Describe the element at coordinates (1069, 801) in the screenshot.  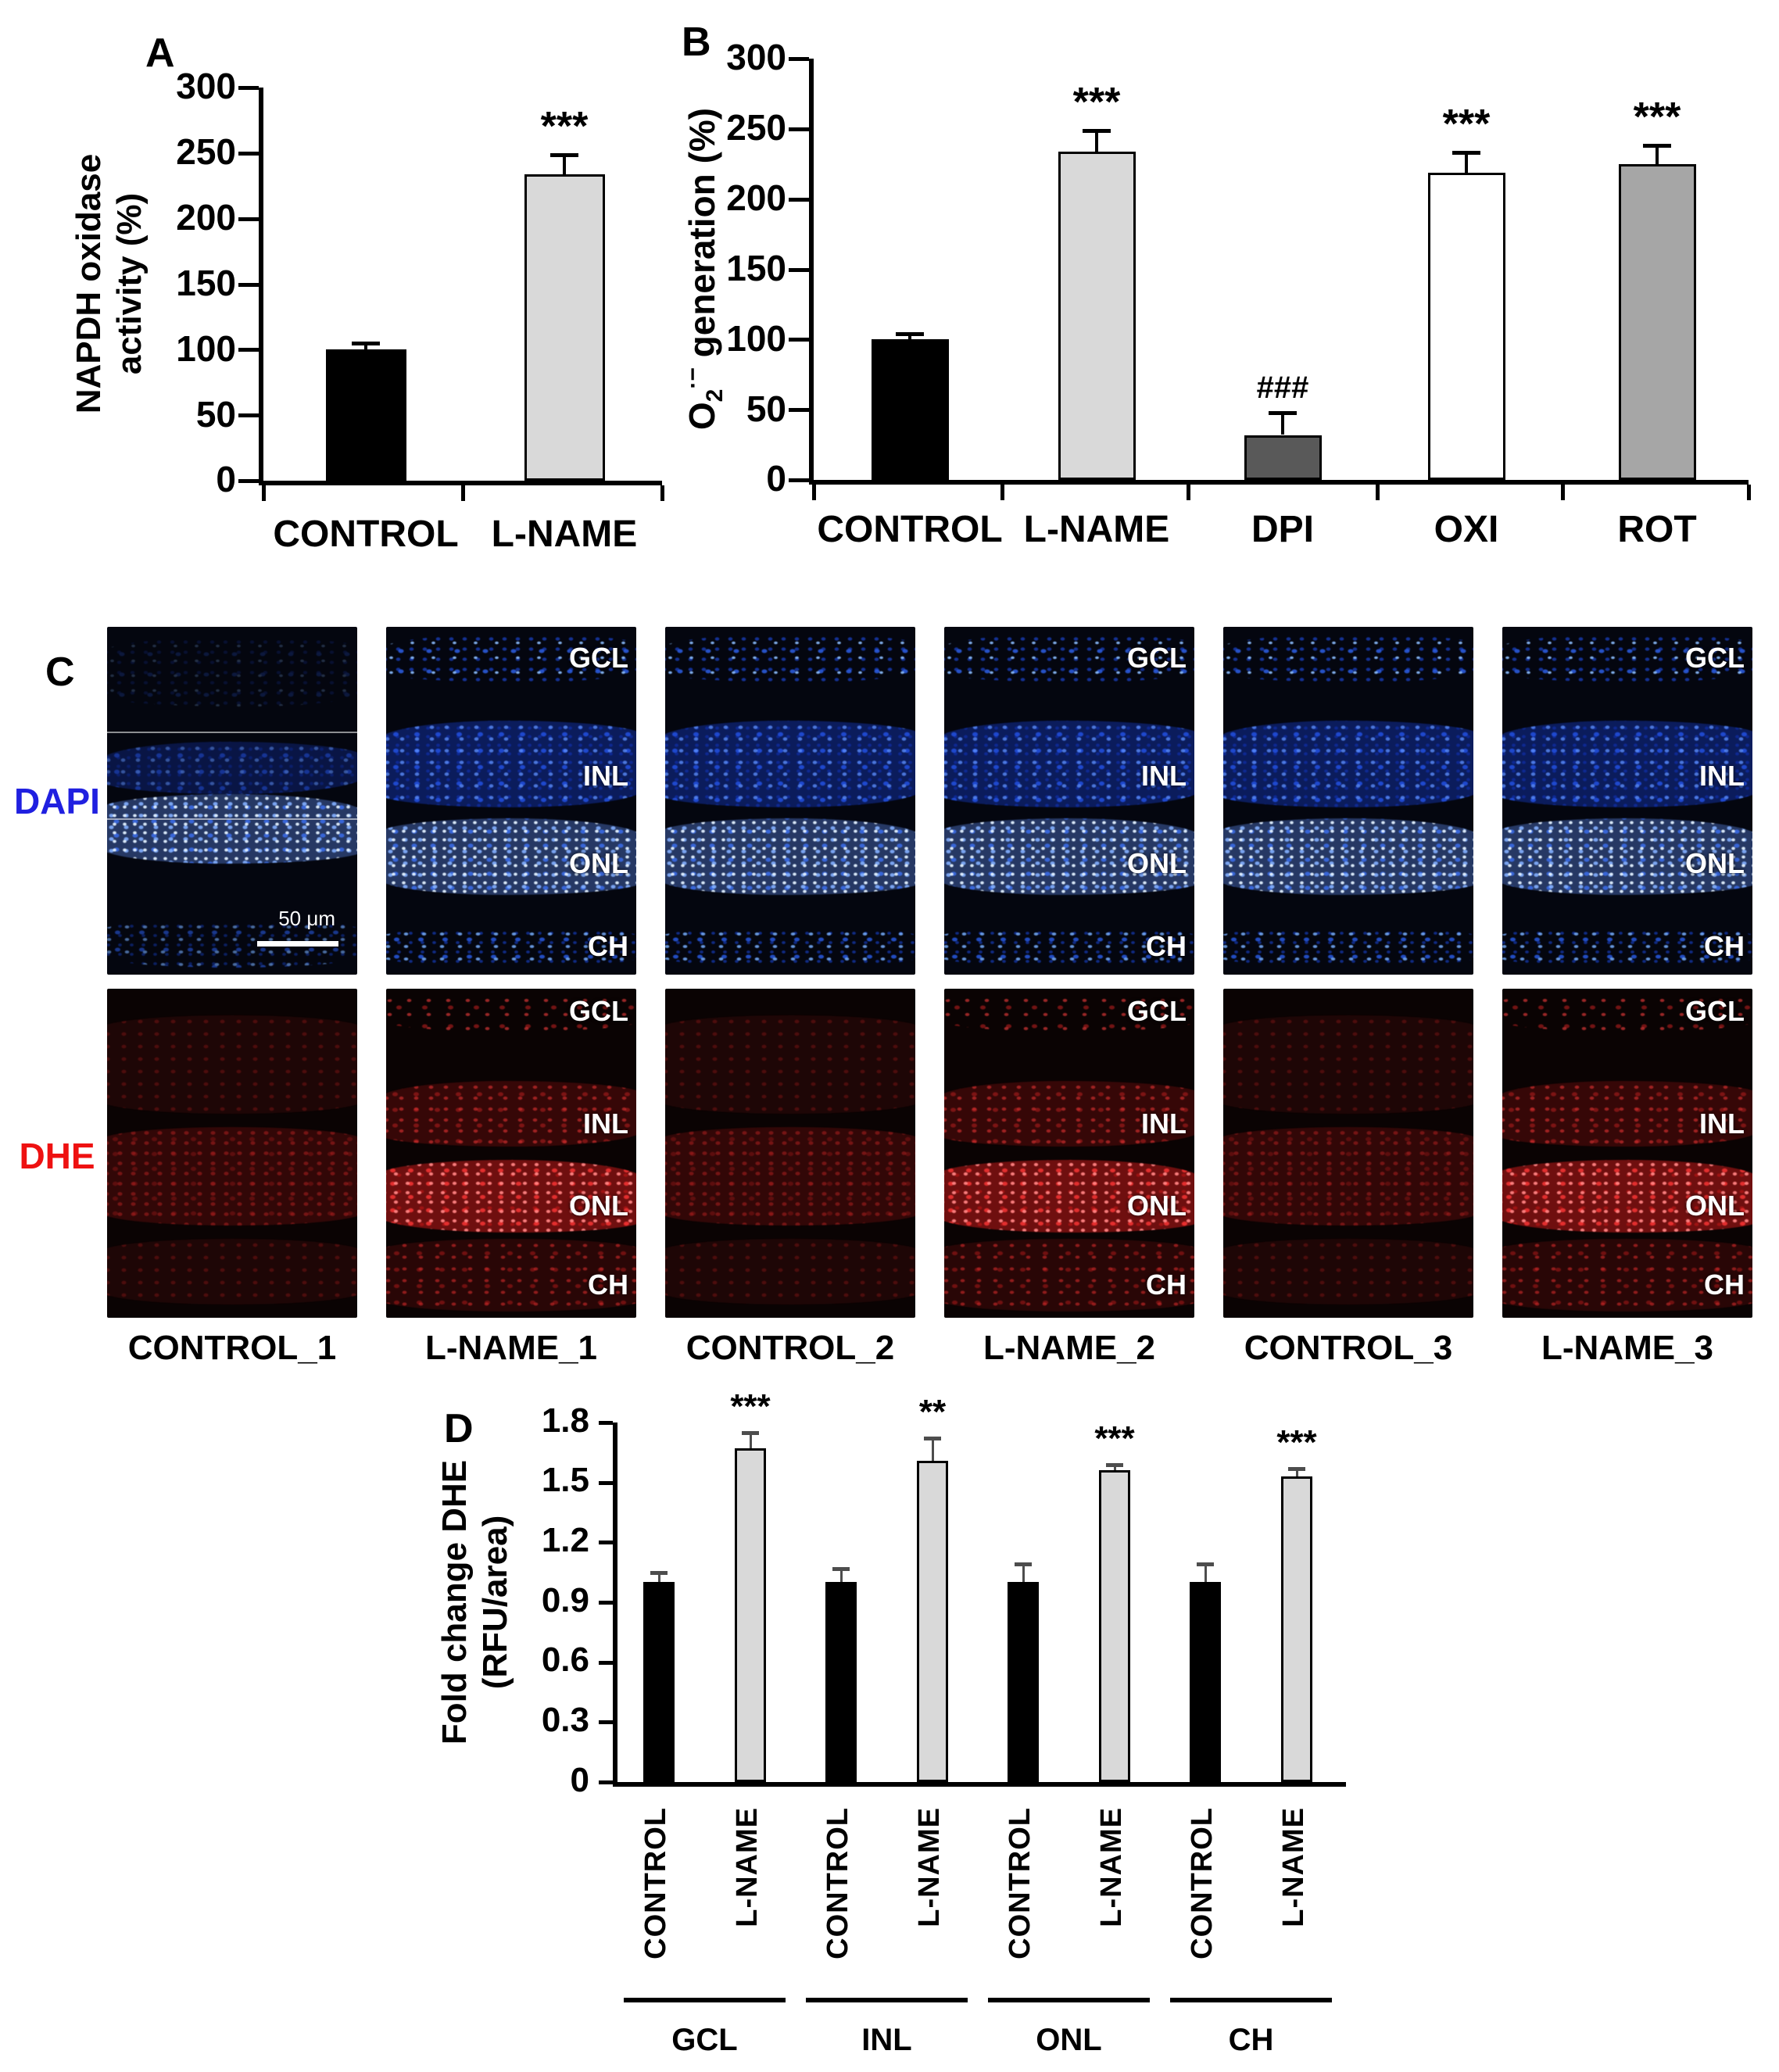
I see `micrograph-dapi-l-name_2: GCL INL ONL CH` at that location.